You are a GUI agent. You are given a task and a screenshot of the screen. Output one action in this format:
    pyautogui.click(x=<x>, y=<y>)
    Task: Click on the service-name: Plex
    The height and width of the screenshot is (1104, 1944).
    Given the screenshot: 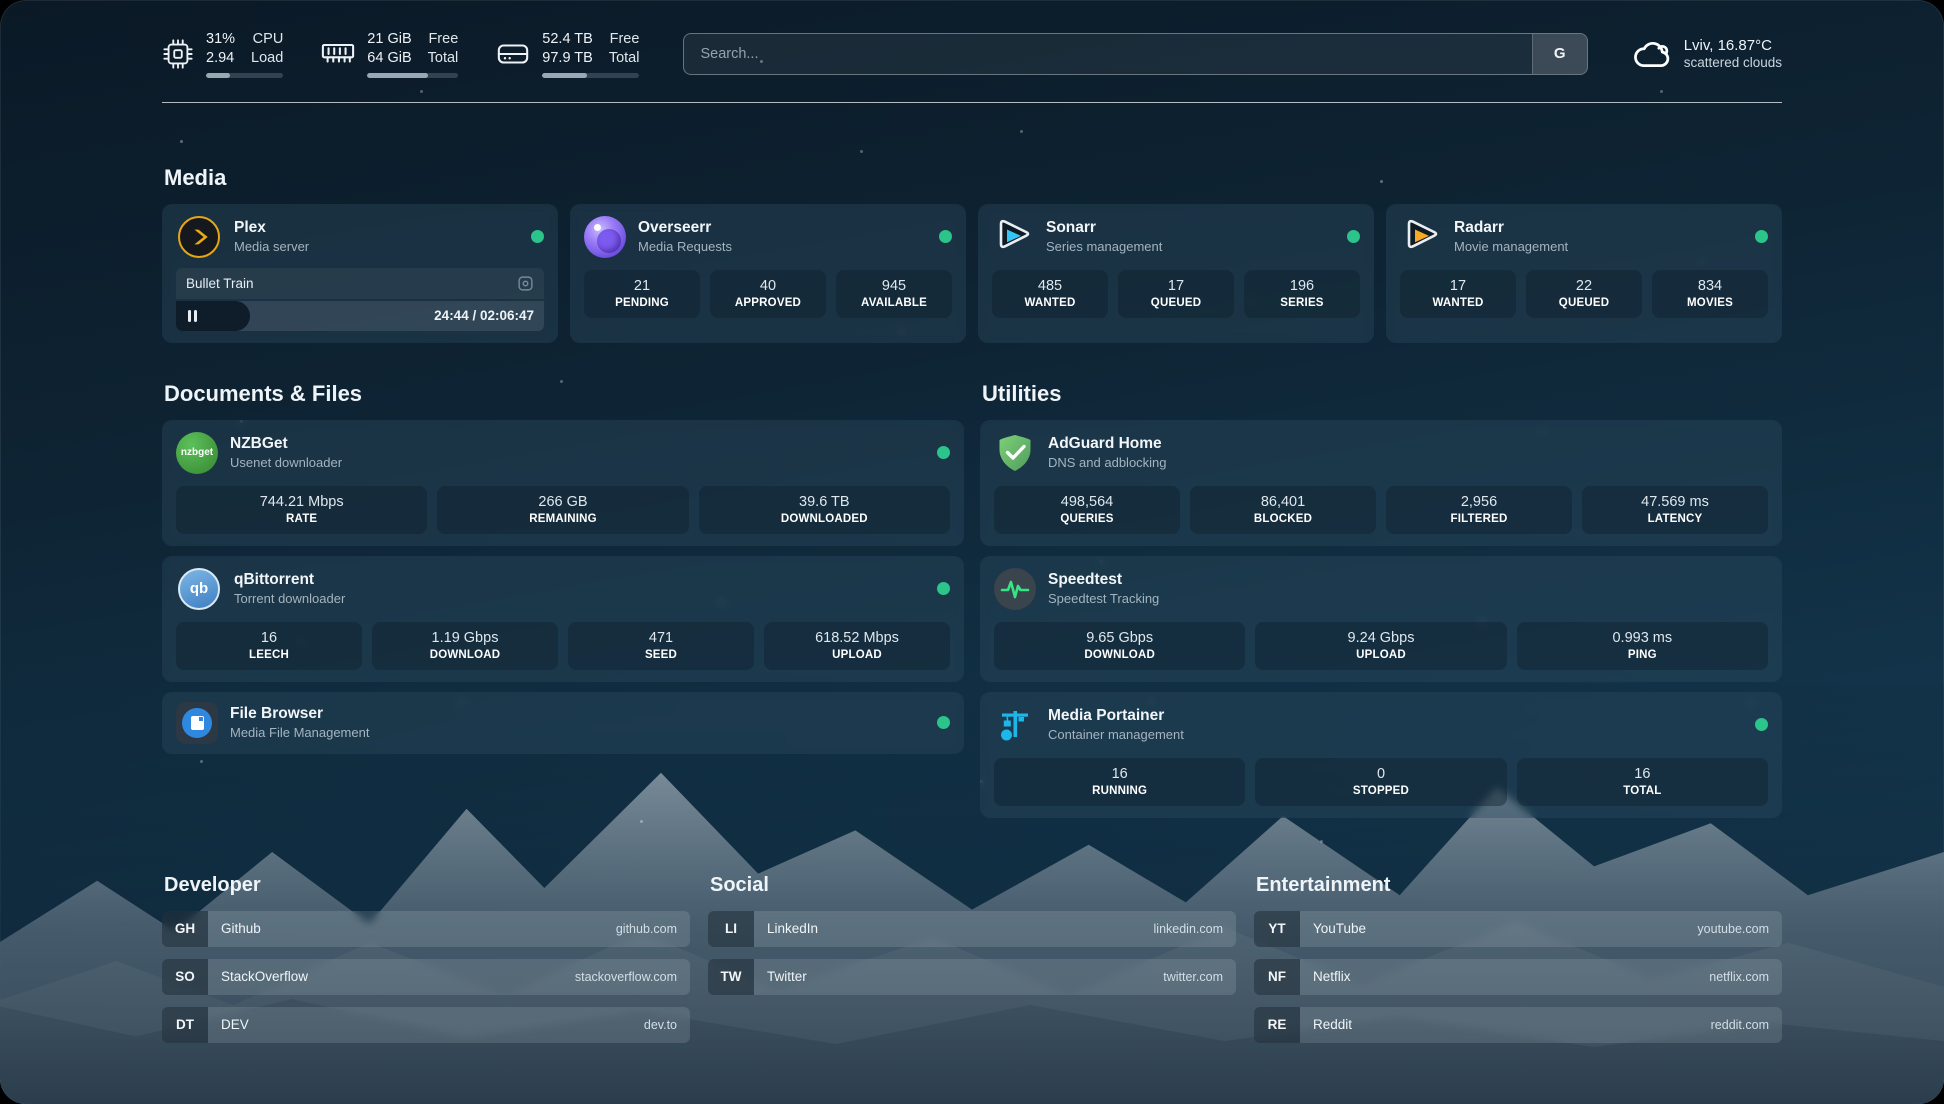 What is the action you would take?
    pyautogui.click(x=250, y=228)
    